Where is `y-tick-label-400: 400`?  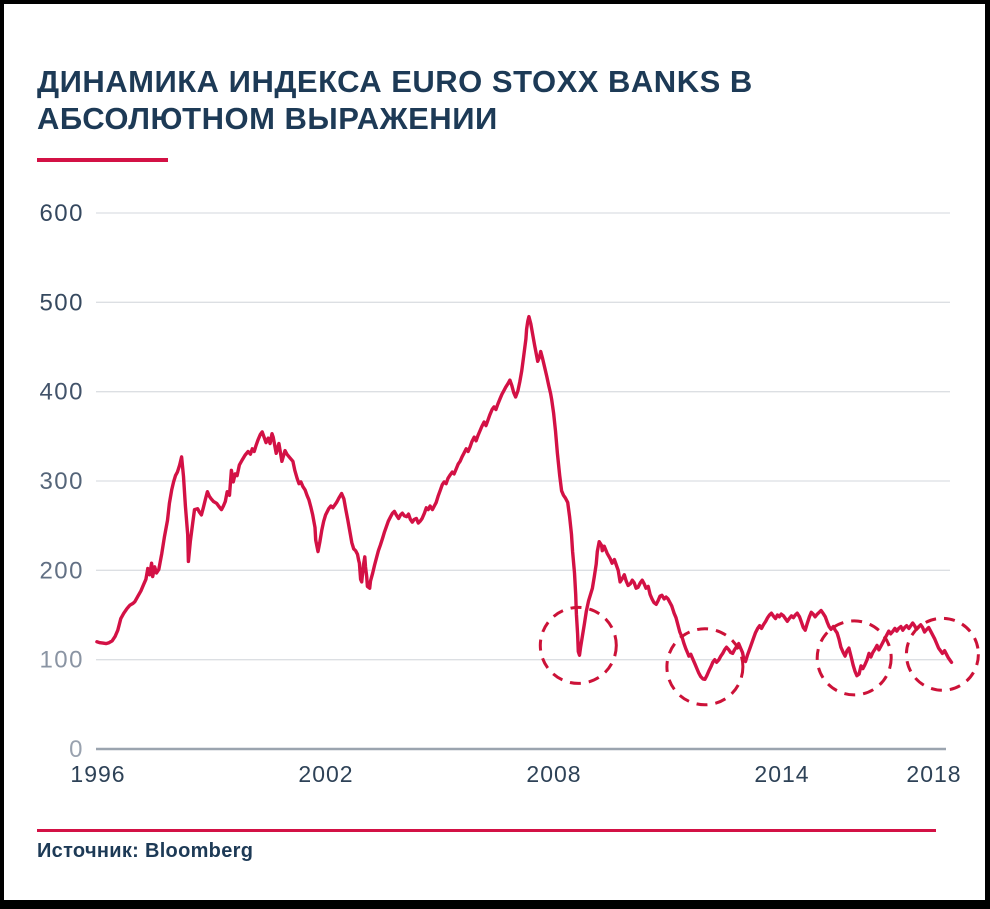 y-tick-label-400: 400 is located at coordinates (61, 392).